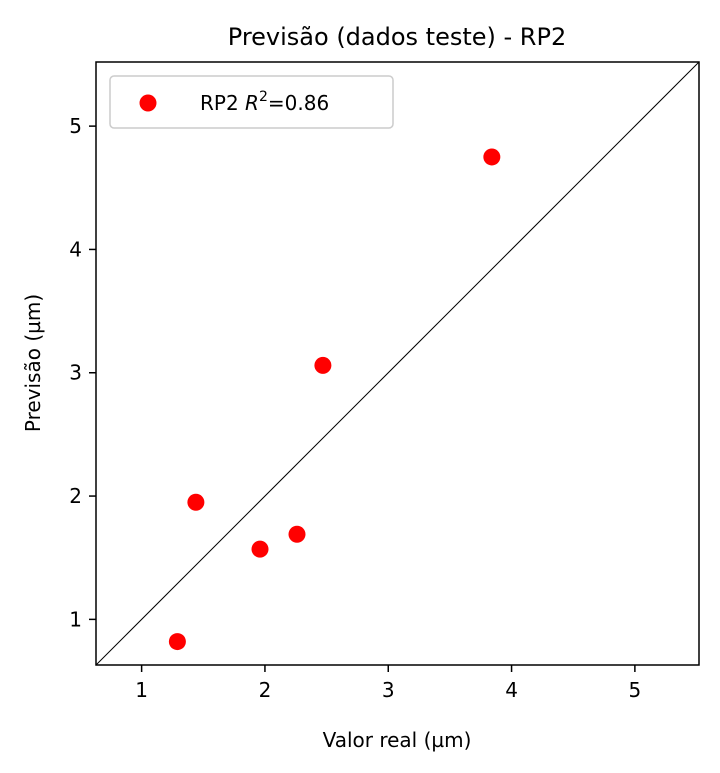 The image size is (720, 773). Describe the element at coordinates (263, 97) in the screenshot. I see `legend-label-exponent: 2` at that location.